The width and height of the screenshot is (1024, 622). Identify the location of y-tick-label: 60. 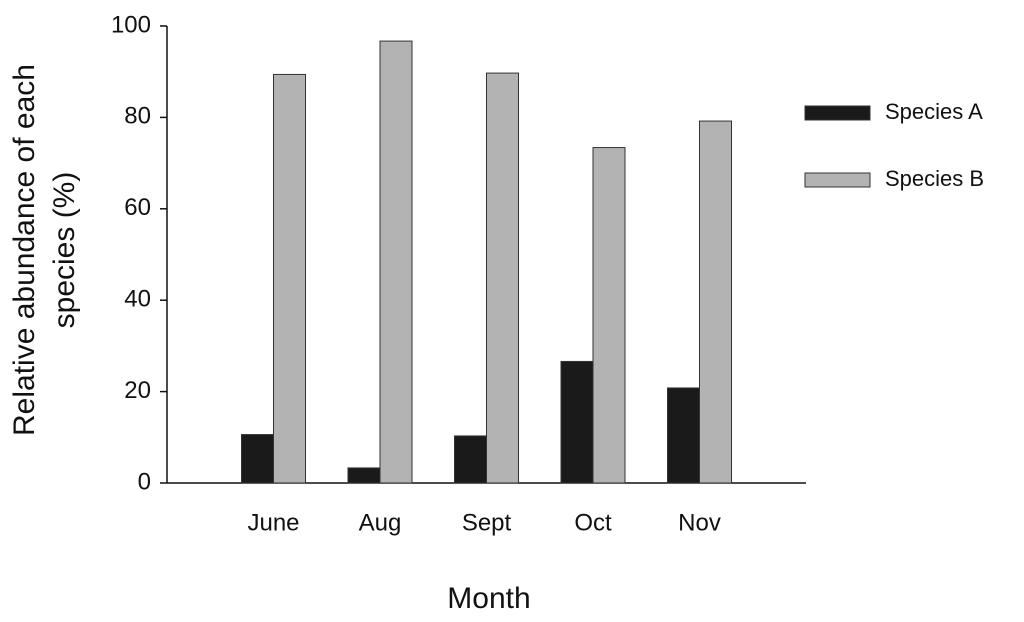
(137, 207).